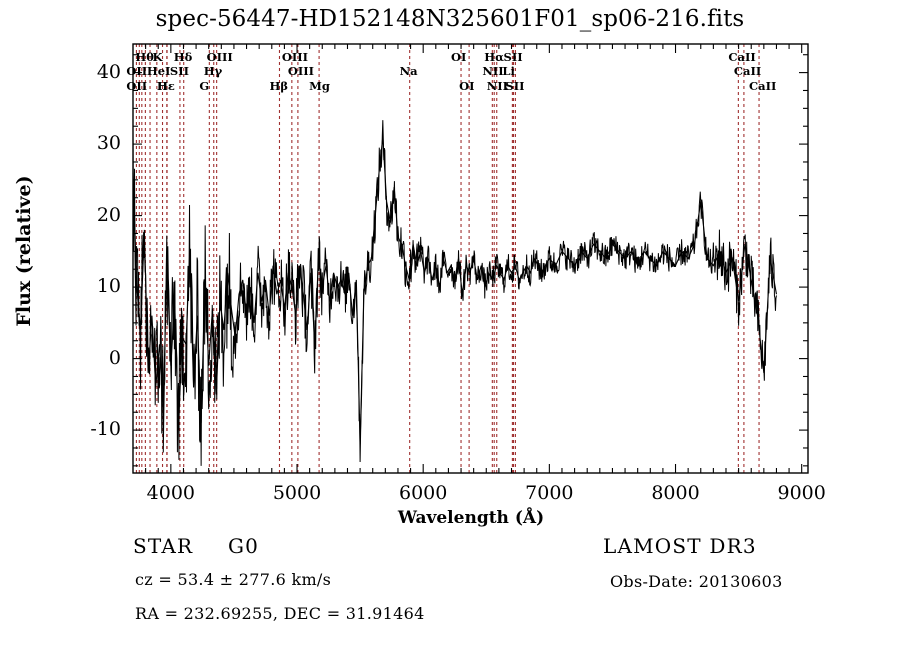 The width and height of the screenshot is (900, 649). Describe the element at coordinates (467, 86) in the screenshot. I see `line-label-OI-24: OI` at that location.